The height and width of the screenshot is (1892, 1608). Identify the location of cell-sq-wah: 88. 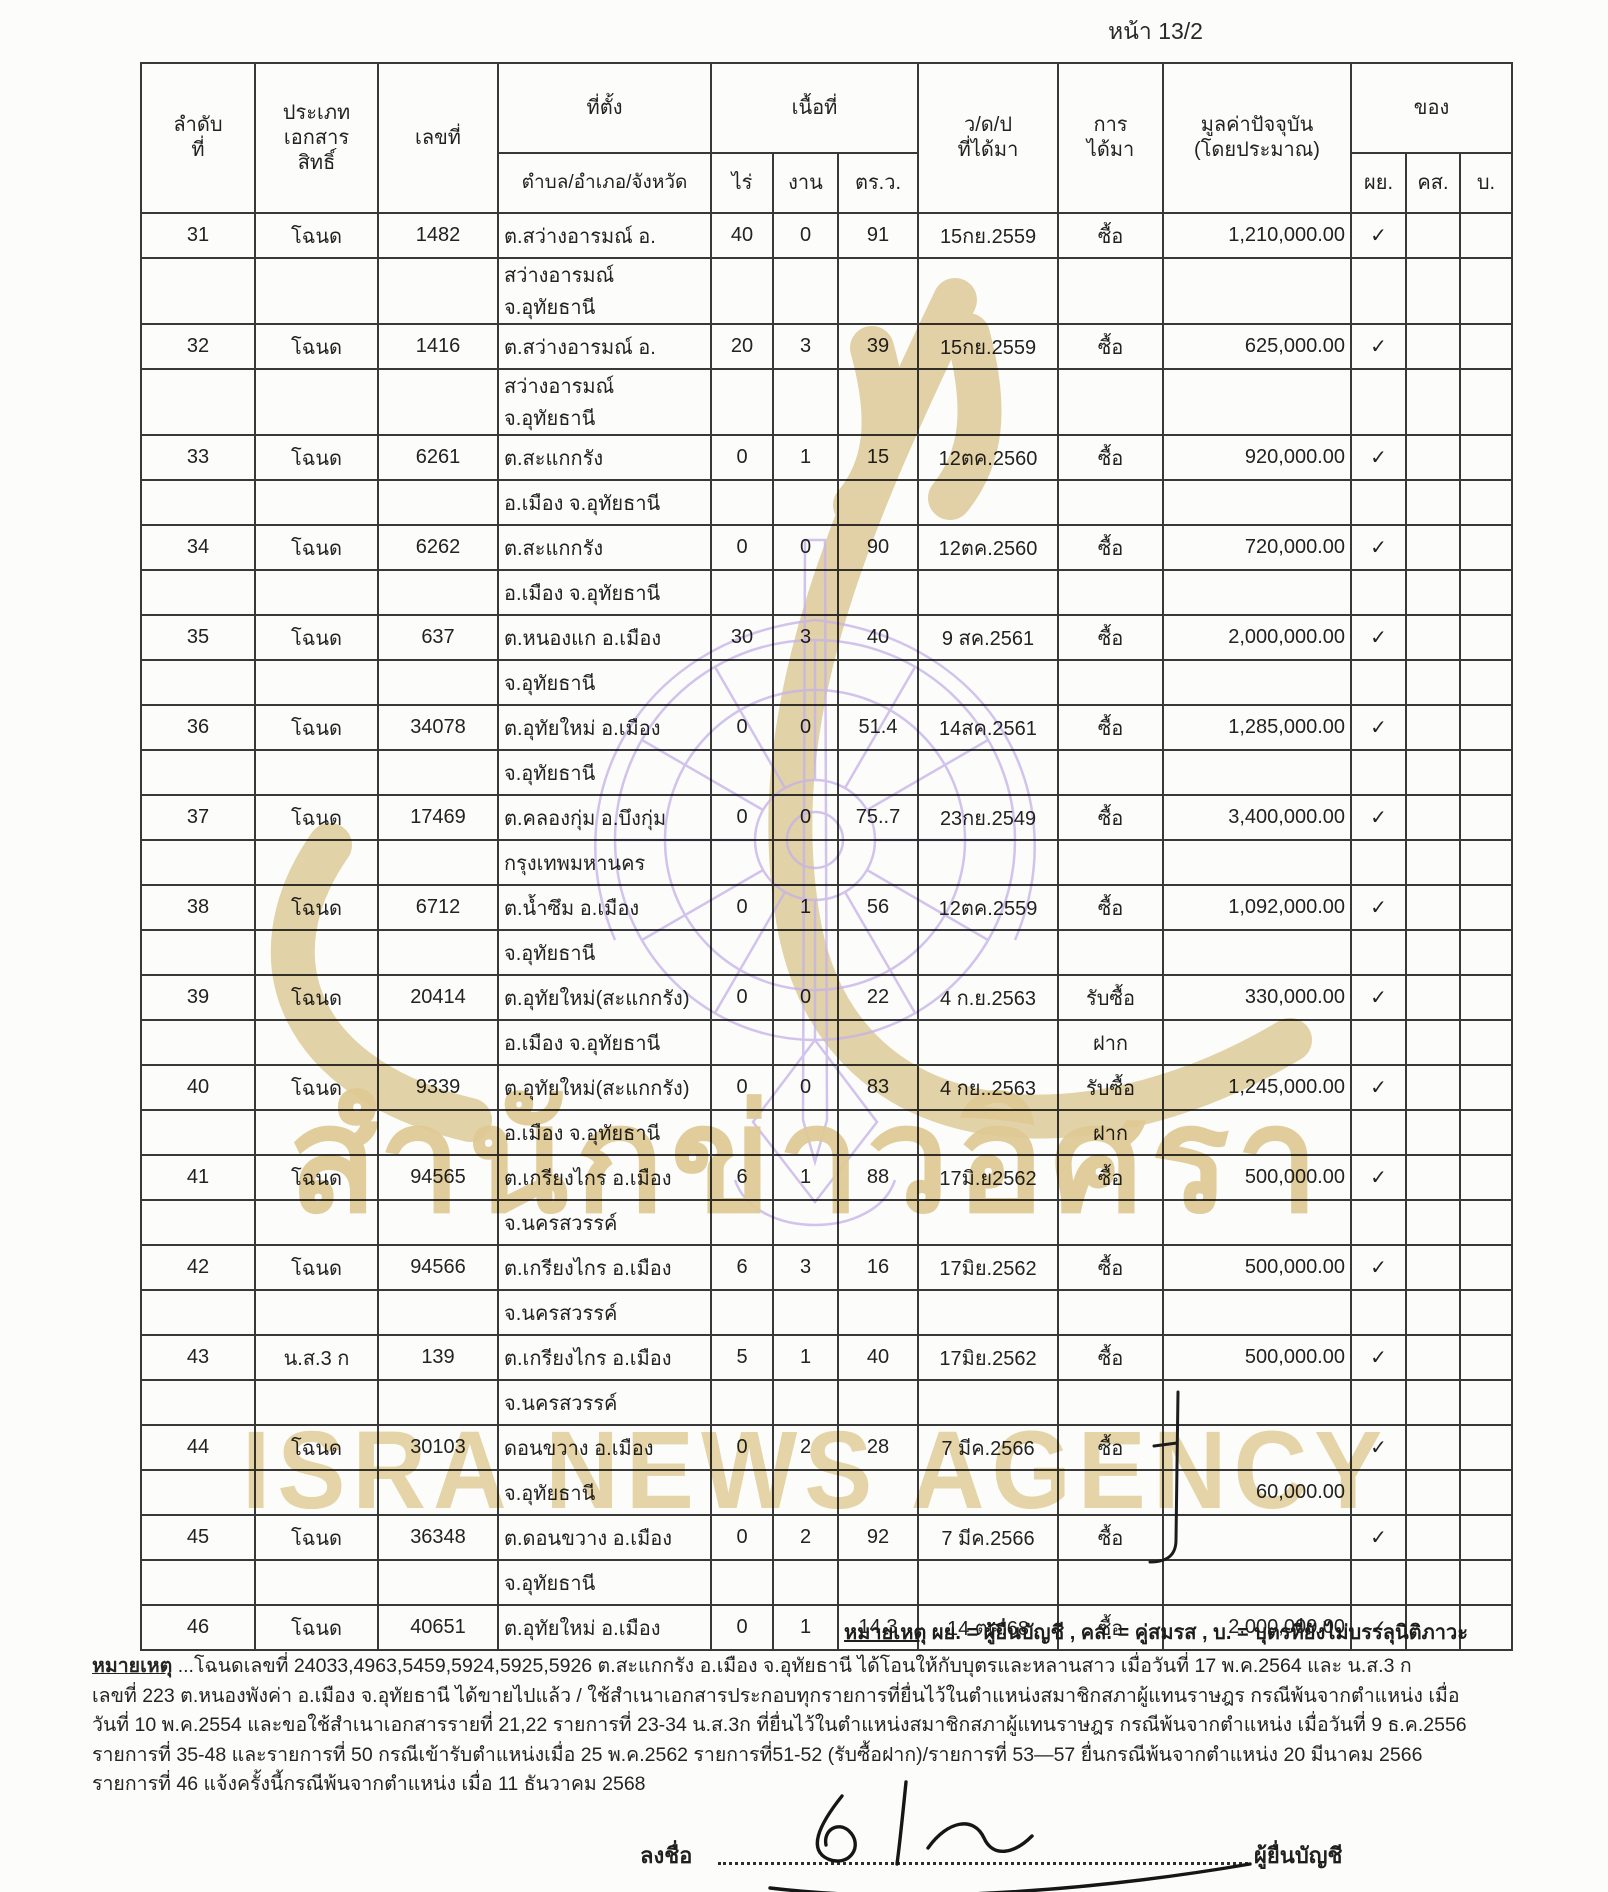
(878, 1177).